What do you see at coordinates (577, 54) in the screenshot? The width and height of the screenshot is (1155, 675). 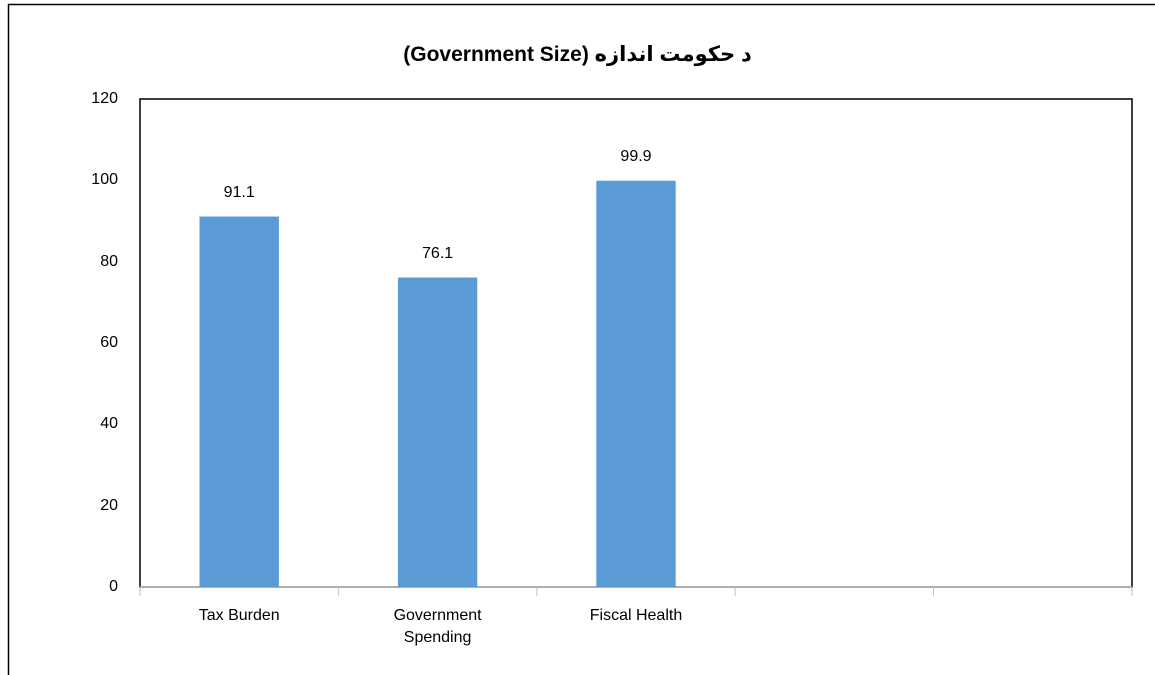 I see `chart-title: د حکومت اندازه (Government Size)` at bounding box center [577, 54].